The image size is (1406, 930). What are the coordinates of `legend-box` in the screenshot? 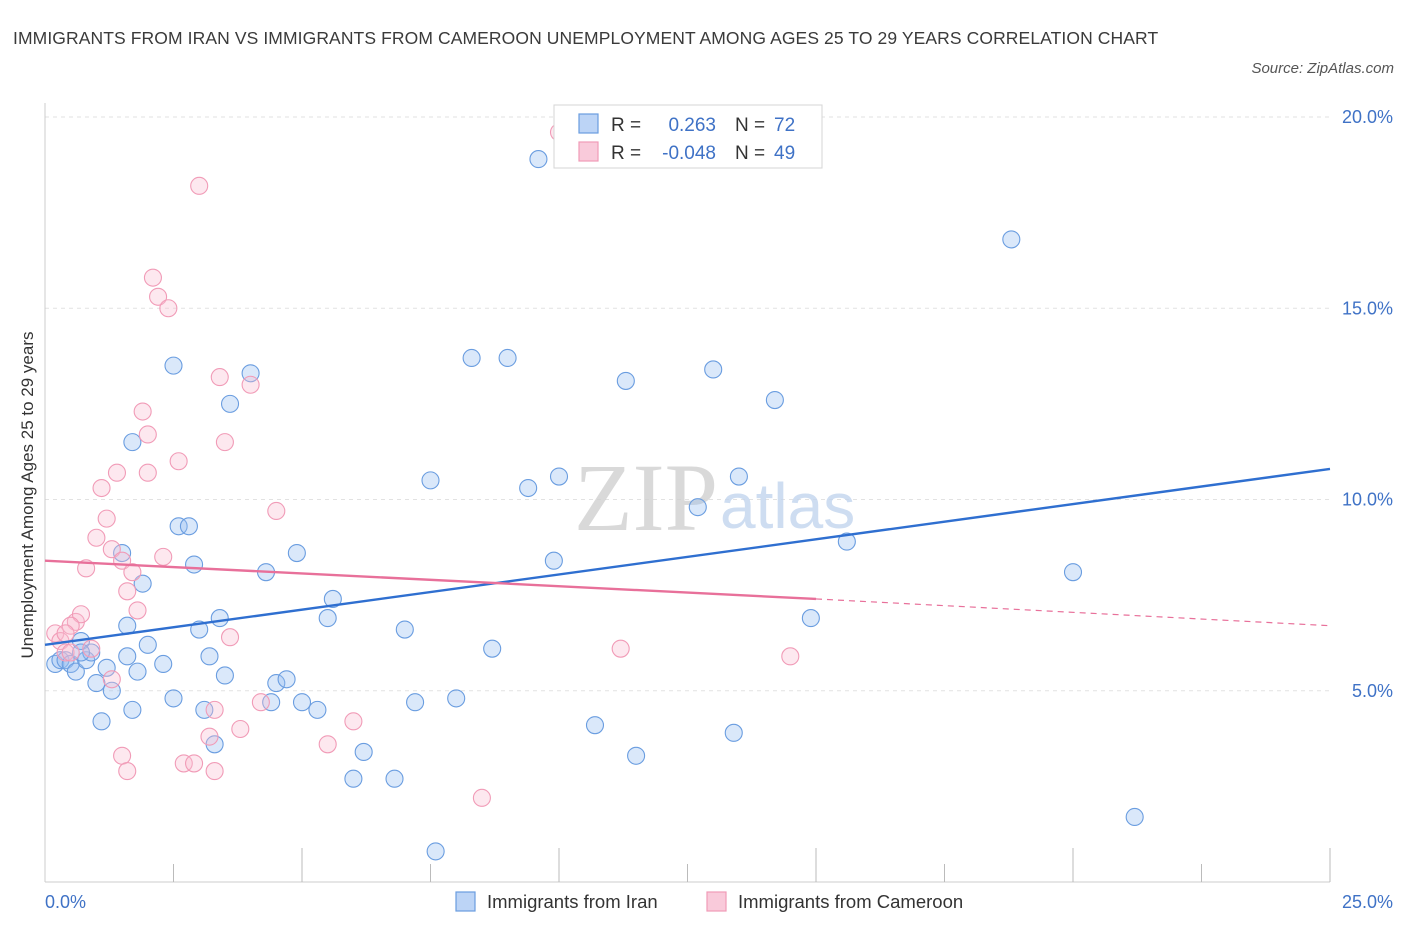 It's located at (688, 136).